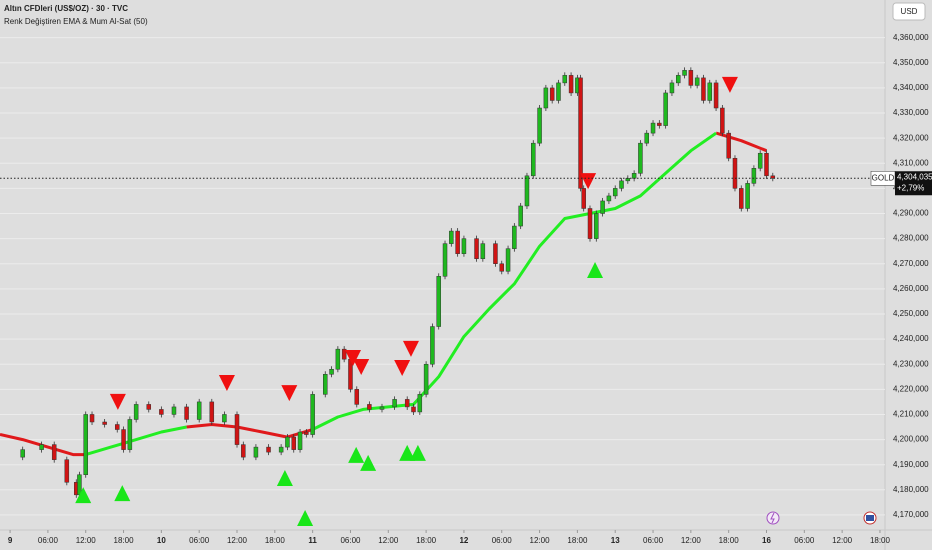 This screenshot has width=932, height=550. Describe the element at coordinates (911, 414) in the screenshot. I see `y-tick-label: 4,210,000` at that location.